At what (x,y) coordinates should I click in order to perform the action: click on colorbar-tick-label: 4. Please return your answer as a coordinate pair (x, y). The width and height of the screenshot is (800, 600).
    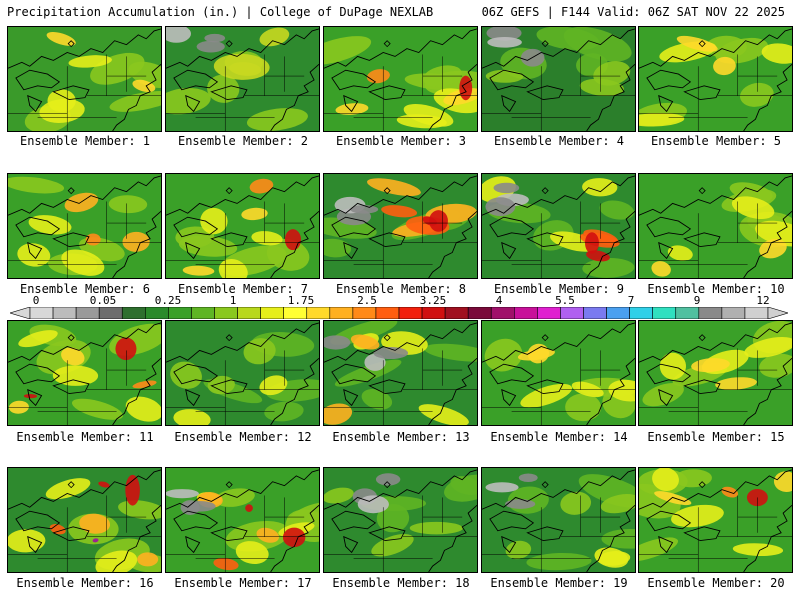
    Looking at the image, I should click on (499, 300).